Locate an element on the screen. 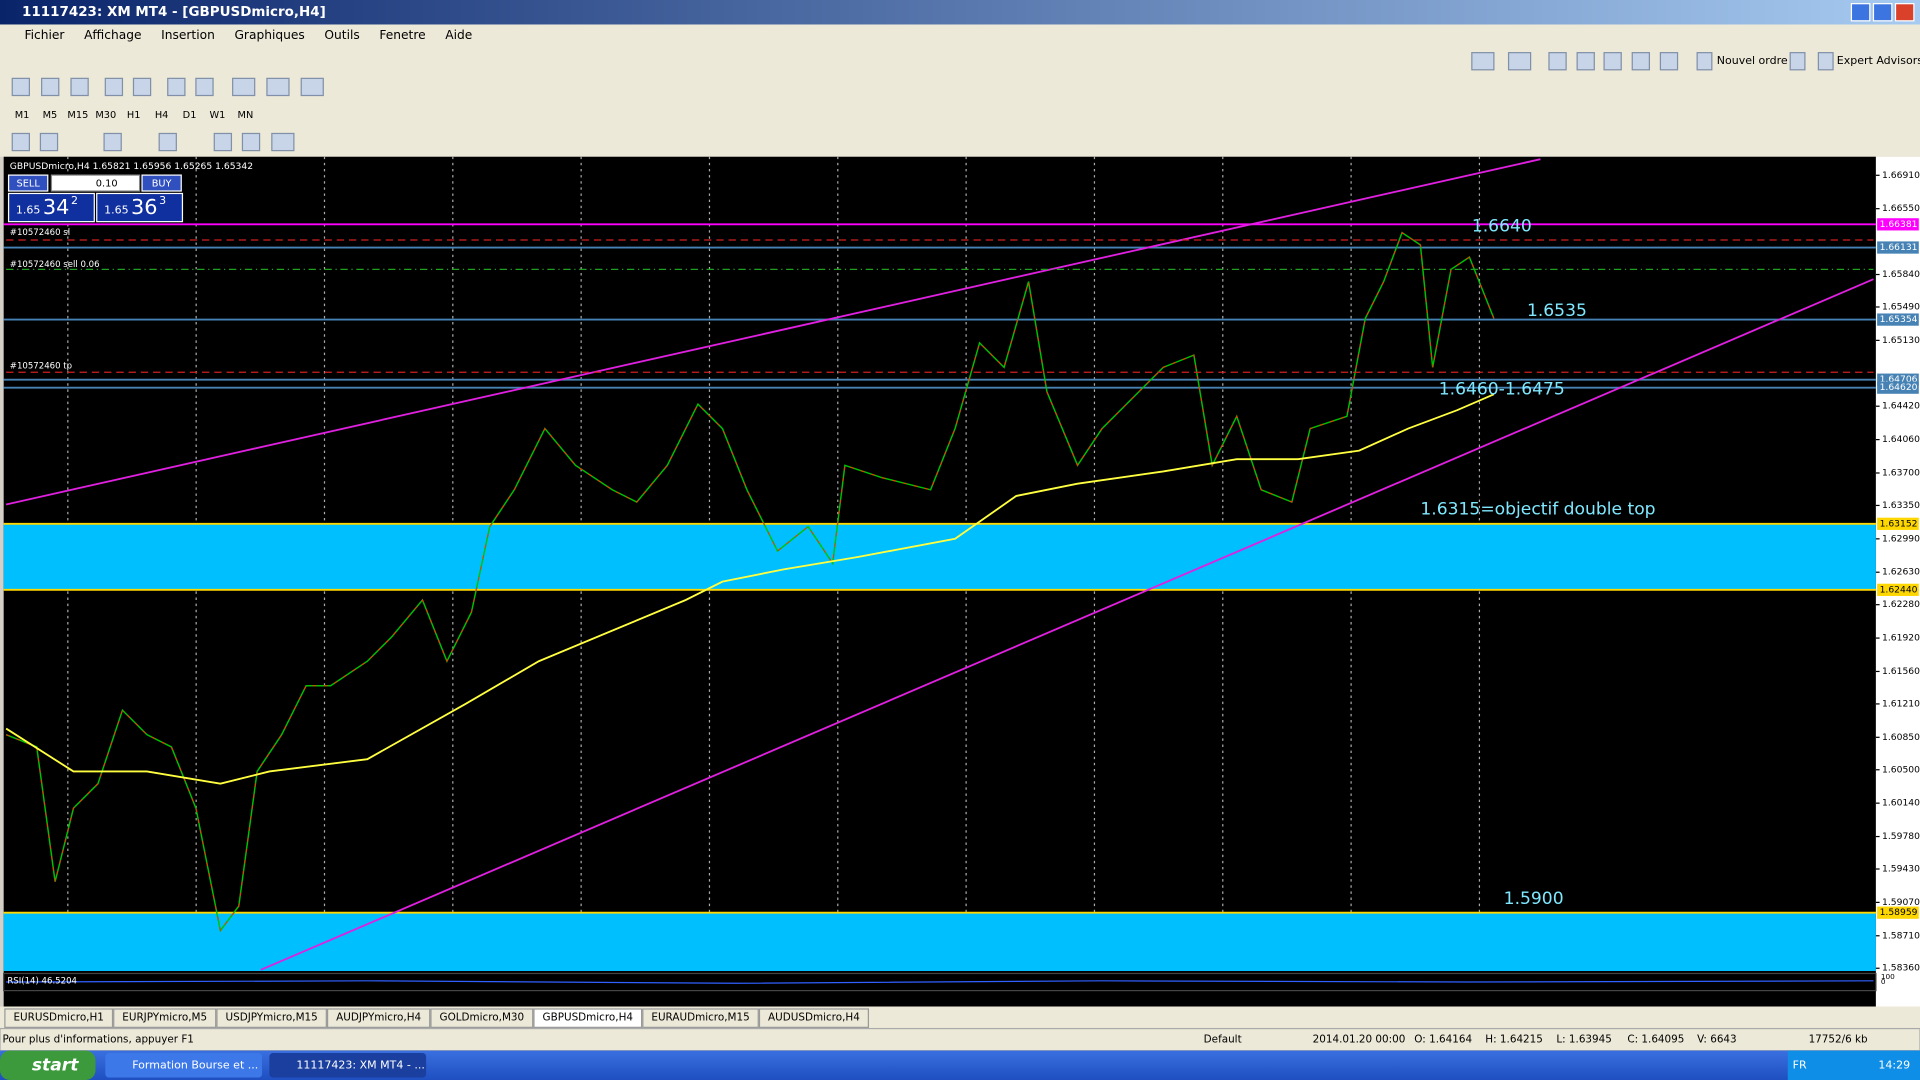 Image resolution: width=1920 pixels, height=1080 pixels. rsi-line is located at coordinates (940, 982).